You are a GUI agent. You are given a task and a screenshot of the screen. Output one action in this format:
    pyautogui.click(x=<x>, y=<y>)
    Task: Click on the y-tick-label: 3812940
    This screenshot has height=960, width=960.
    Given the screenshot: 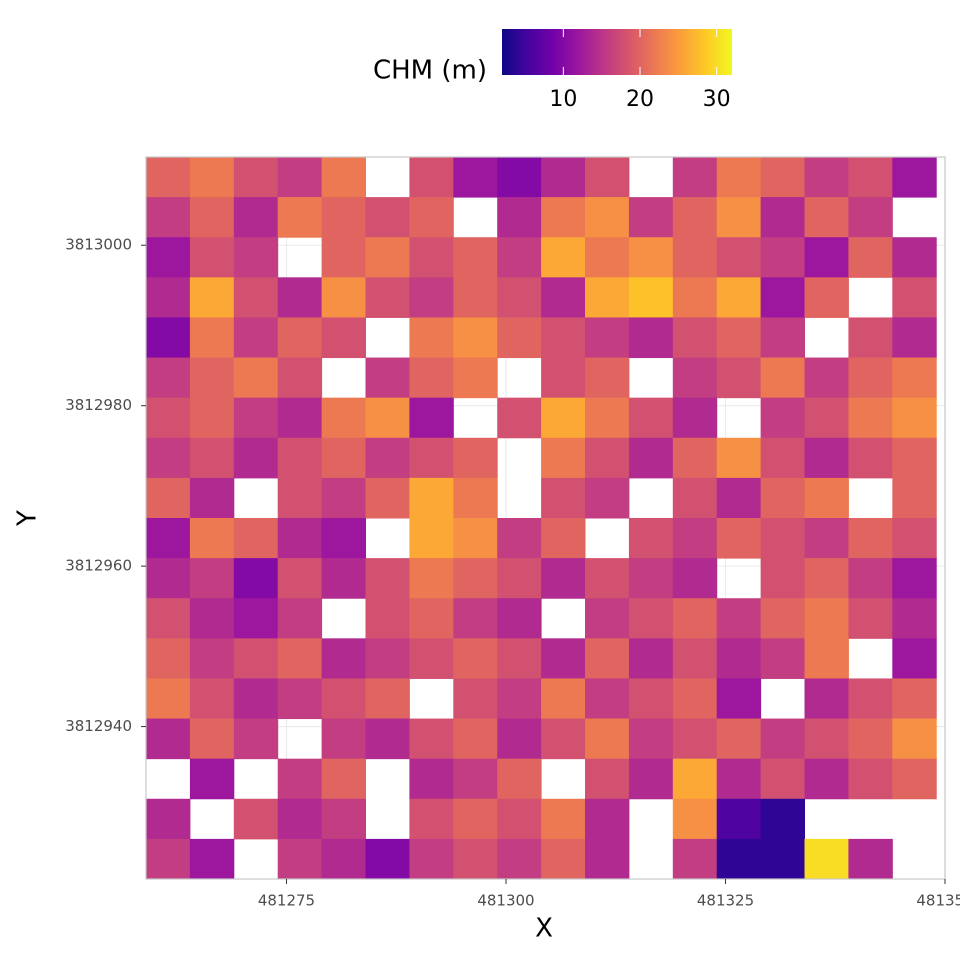 What is the action you would take?
    pyautogui.click(x=98, y=726)
    